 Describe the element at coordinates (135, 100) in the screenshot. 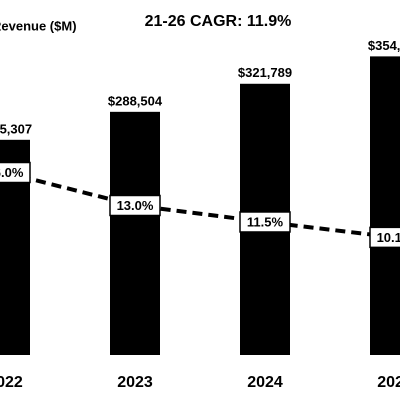

I see `data-label: $288,504` at that location.